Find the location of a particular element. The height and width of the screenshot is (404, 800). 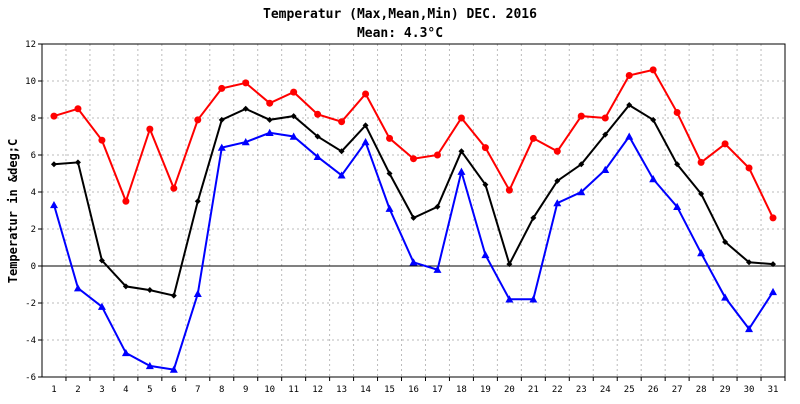

x-tick-label: 24 is located at coordinates (605, 390).